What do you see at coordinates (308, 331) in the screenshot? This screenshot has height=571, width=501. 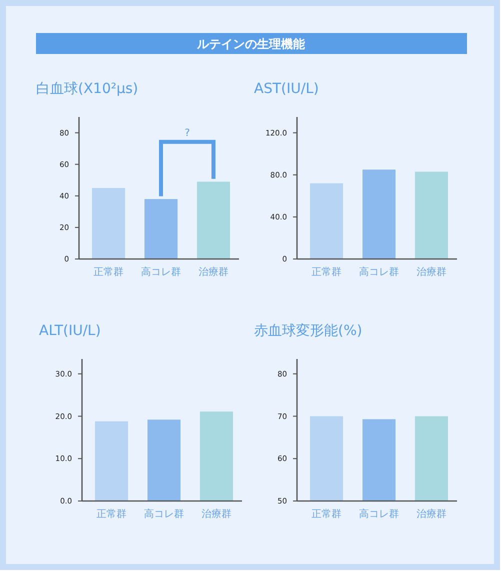 I see `chart-title: 赤血球変形能(%)` at bounding box center [308, 331].